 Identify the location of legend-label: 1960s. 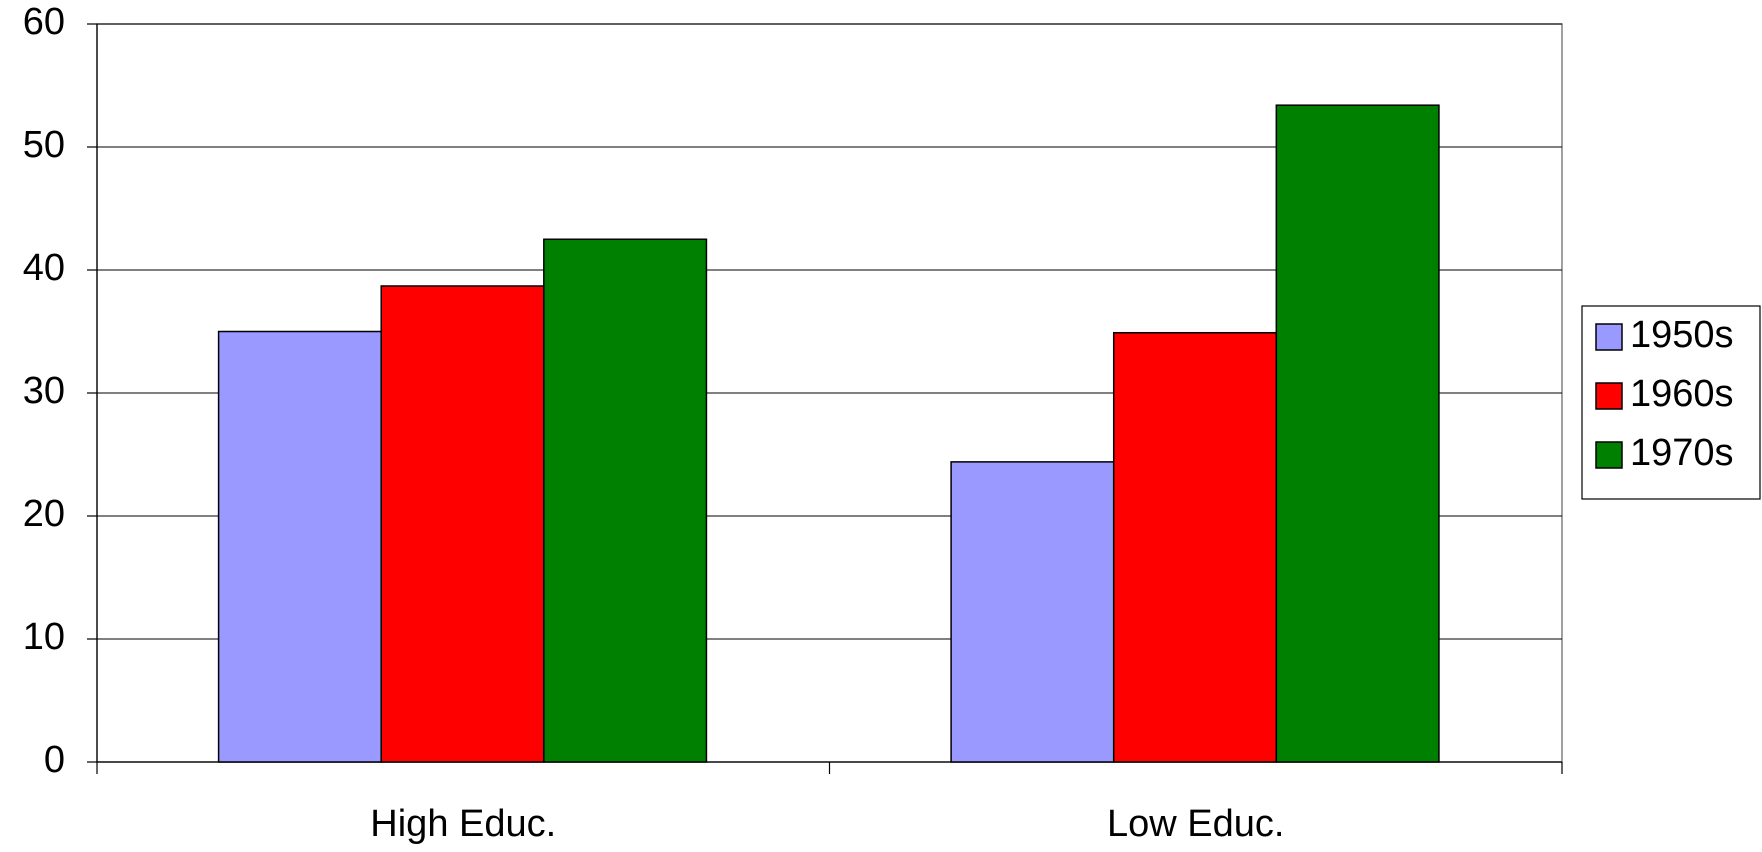
(1682, 394).